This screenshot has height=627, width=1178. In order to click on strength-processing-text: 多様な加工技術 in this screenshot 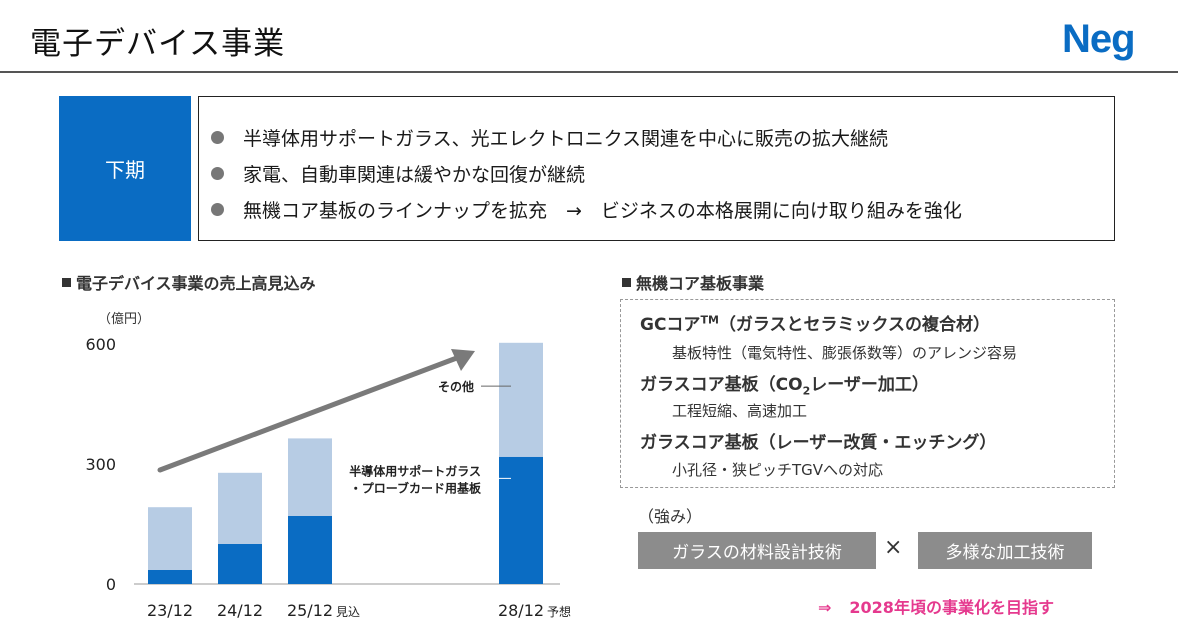, I will do `click(1005, 553)`.